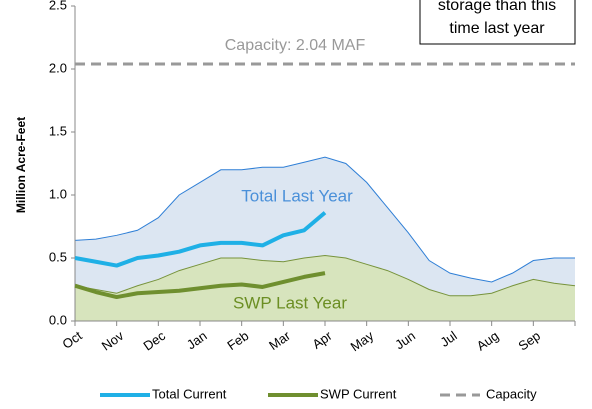 The width and height of the screenshot is (592, 409). What do you see at coordinates (237, 340) in the screenshot?
I see `x-tick-label: Feb` at bounding box center [237, 340].